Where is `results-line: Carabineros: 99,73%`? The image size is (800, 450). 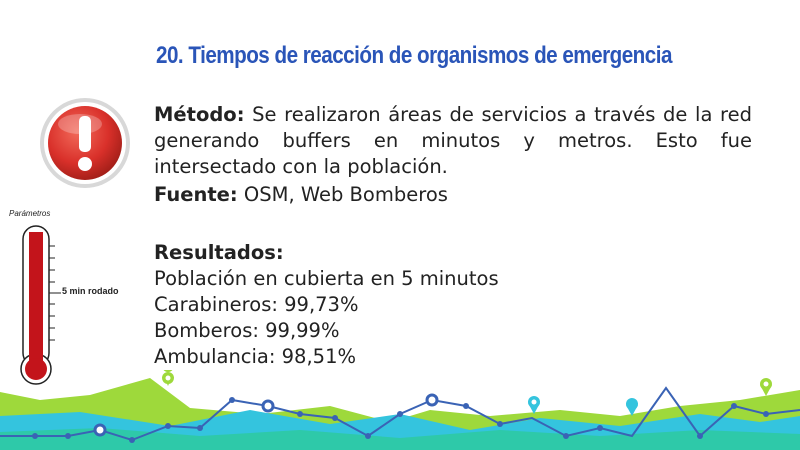
results-line: Carabineros: 99,73% is located at coordinates (256, 304).